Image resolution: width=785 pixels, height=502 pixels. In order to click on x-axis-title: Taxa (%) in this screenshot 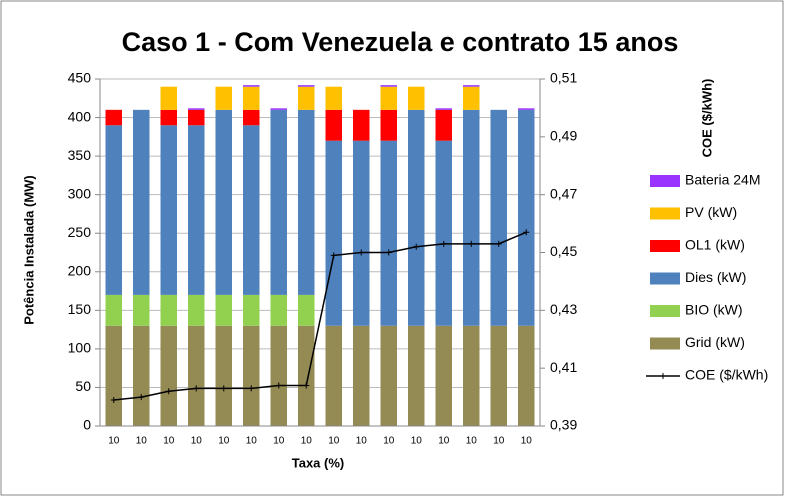, I will do `click(318, 462)`.